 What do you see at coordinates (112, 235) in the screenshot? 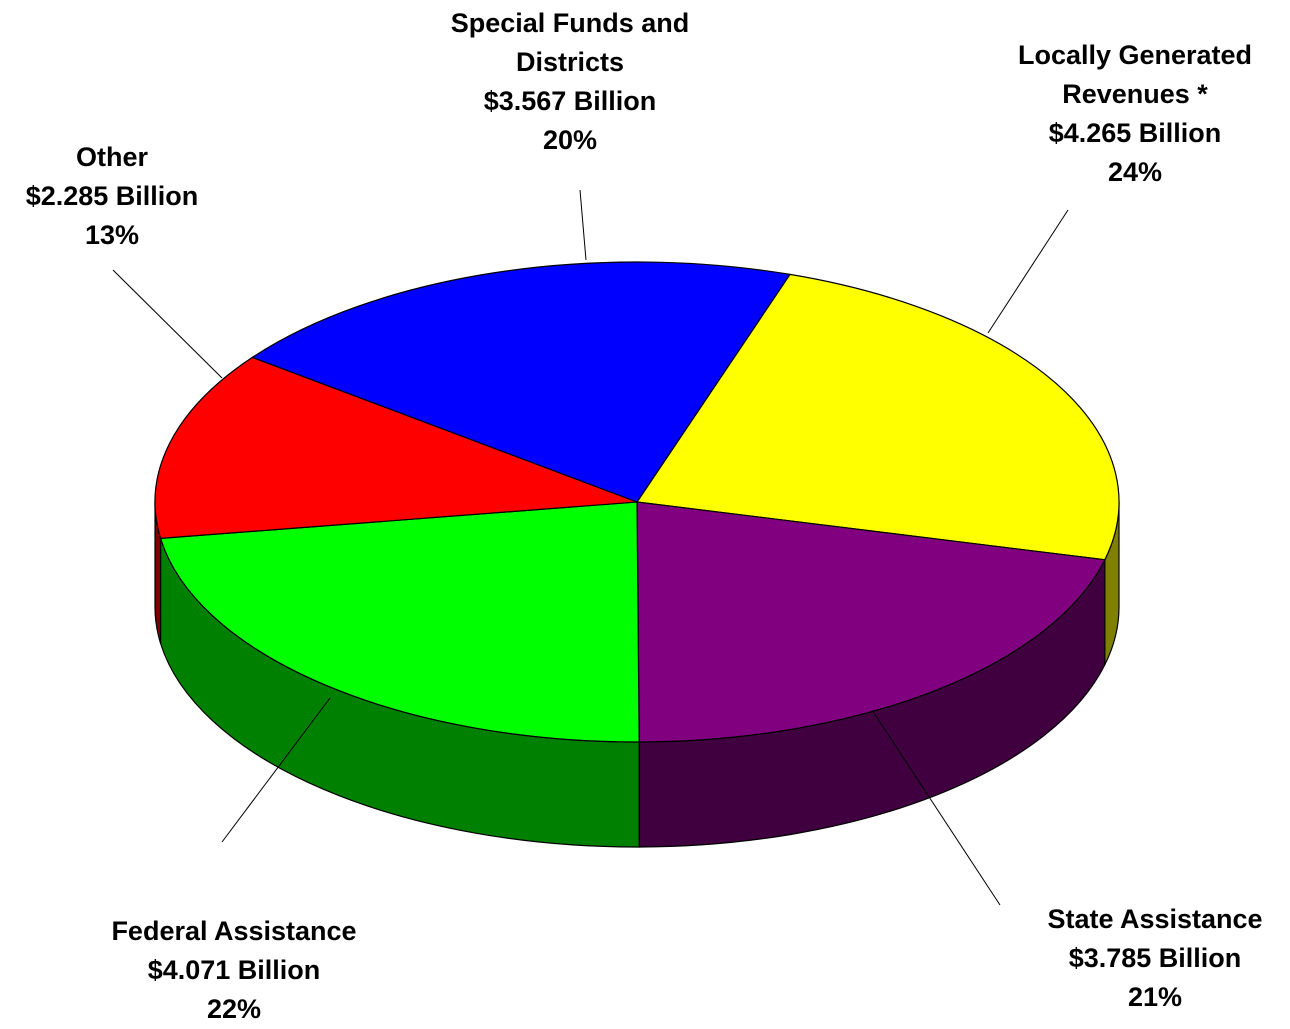
I see `slice-percent: 13%` at bounding box center [112, 235].